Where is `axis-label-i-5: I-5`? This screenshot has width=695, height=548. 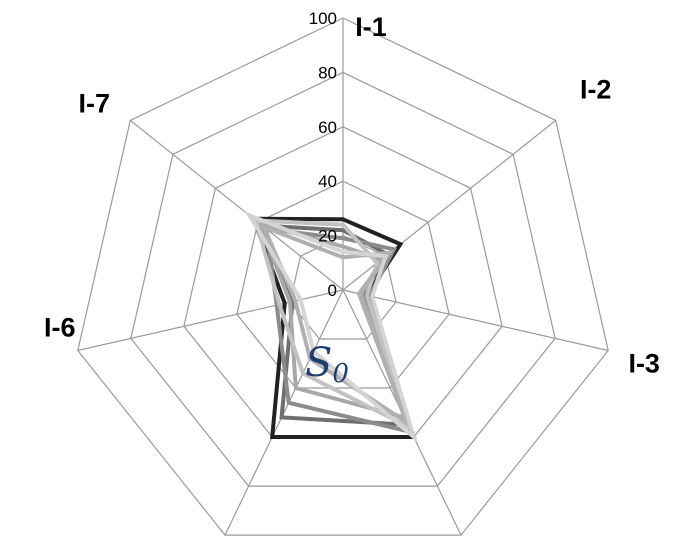 axis-label-i-5: I-5 is located at coordinates (189, 546).